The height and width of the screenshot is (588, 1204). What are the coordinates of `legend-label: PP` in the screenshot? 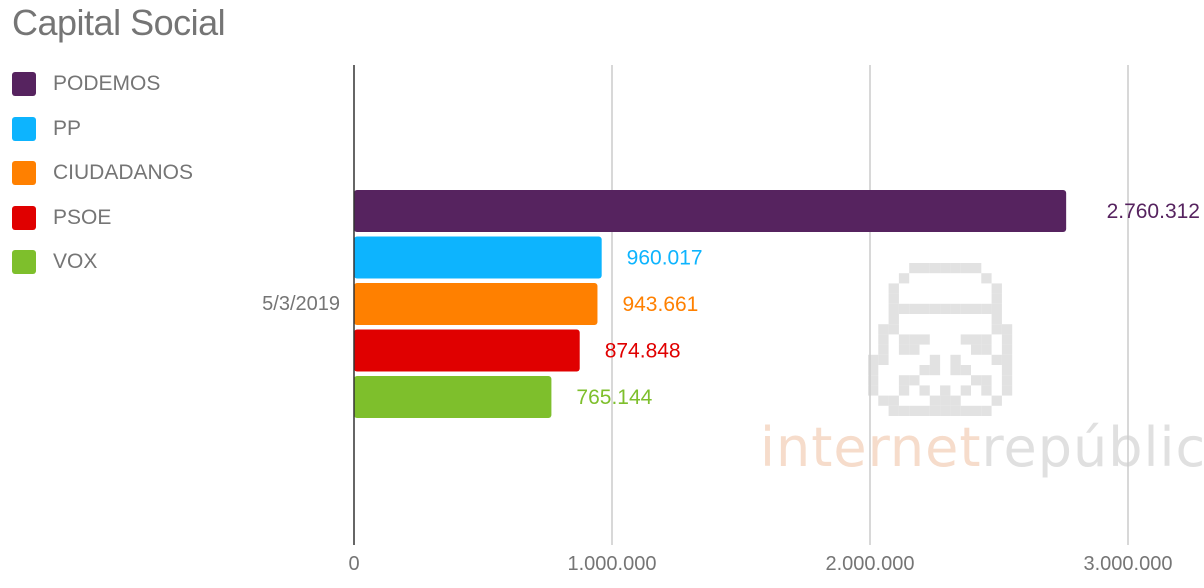 It's located at (67, 128).